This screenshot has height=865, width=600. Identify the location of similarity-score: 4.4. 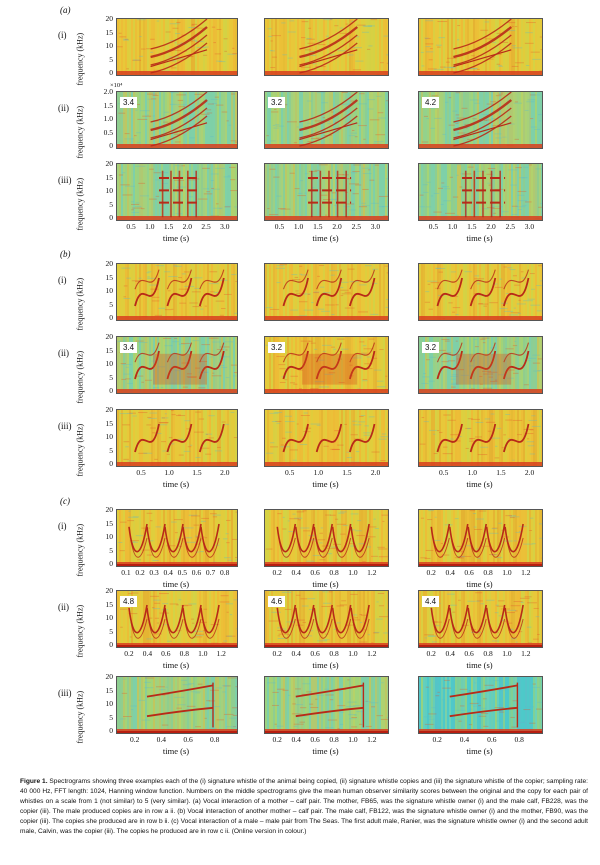
(431, 601).